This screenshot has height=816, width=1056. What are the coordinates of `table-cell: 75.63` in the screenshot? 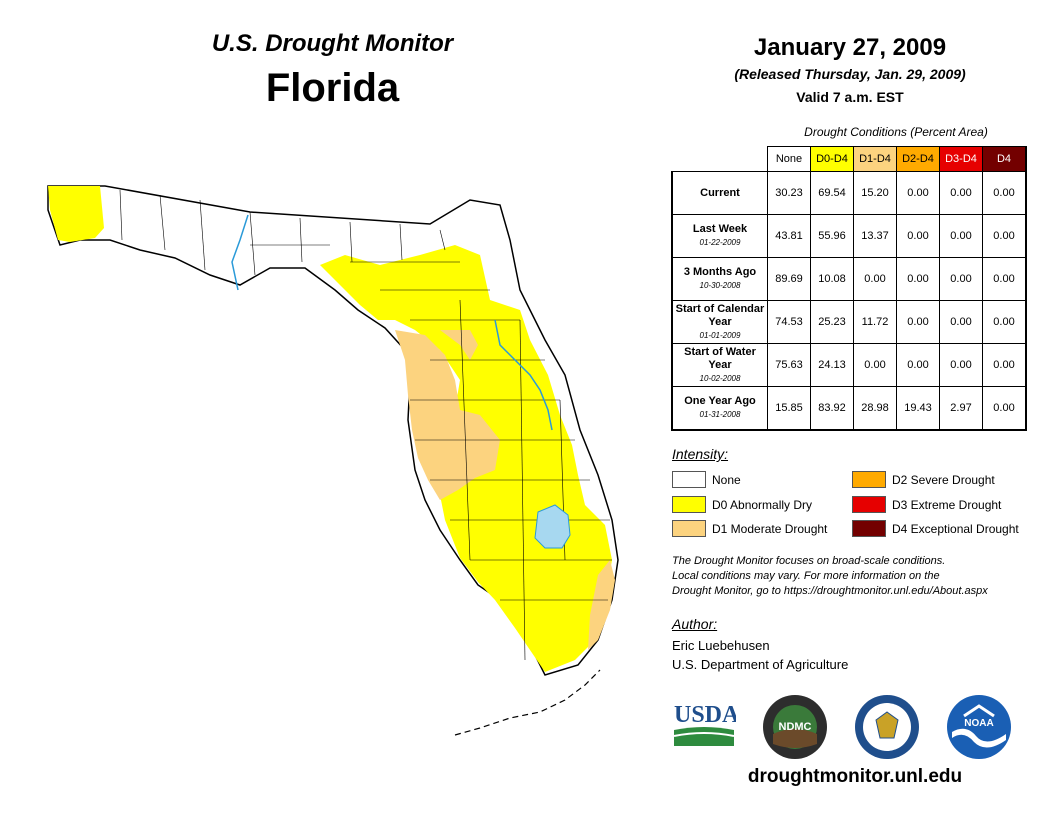 It's located at (789, 365).